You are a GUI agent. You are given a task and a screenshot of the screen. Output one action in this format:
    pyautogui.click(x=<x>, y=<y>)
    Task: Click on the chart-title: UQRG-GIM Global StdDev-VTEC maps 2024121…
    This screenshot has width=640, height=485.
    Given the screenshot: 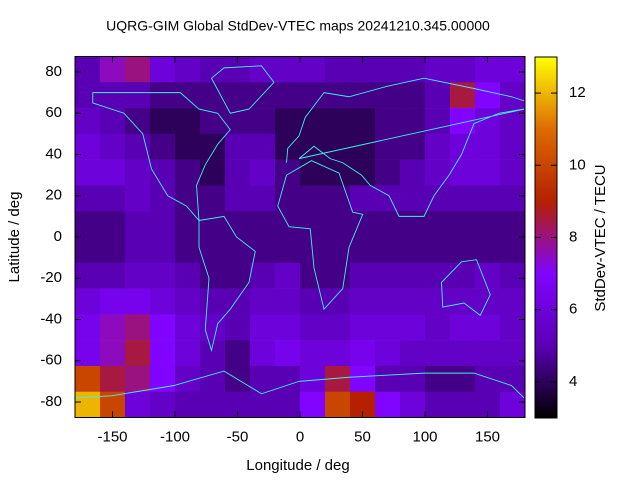 What is the action you would take?
    pyautogui.click(x=298, y=26)
    